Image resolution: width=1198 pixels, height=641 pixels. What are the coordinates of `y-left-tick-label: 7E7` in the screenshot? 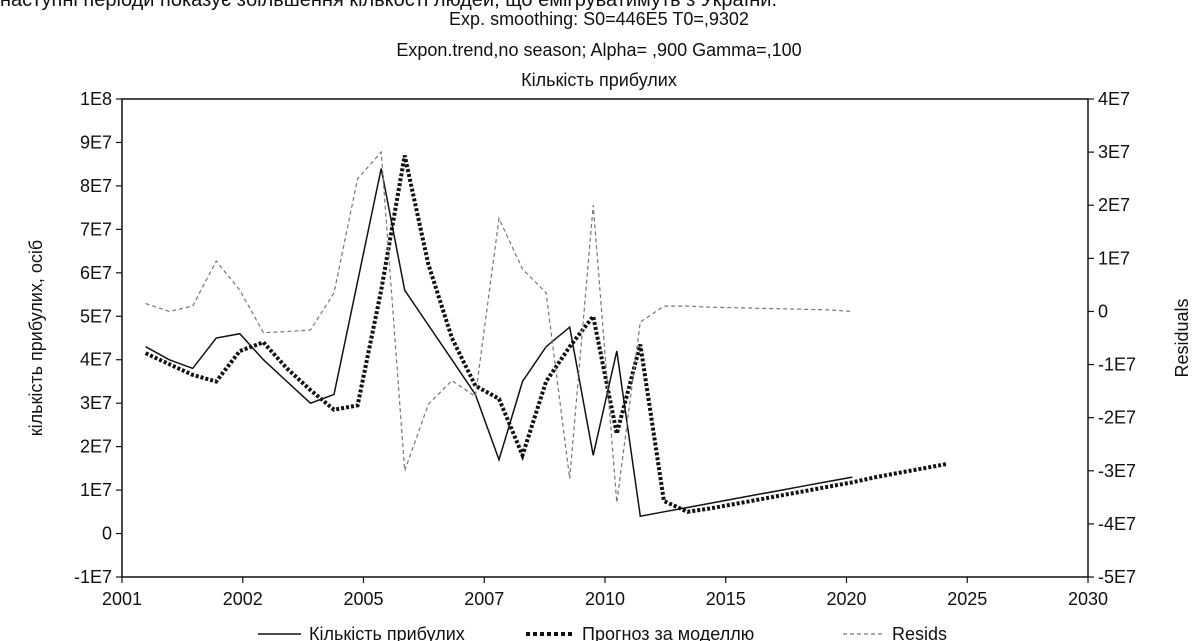 It's located at (96, 229).